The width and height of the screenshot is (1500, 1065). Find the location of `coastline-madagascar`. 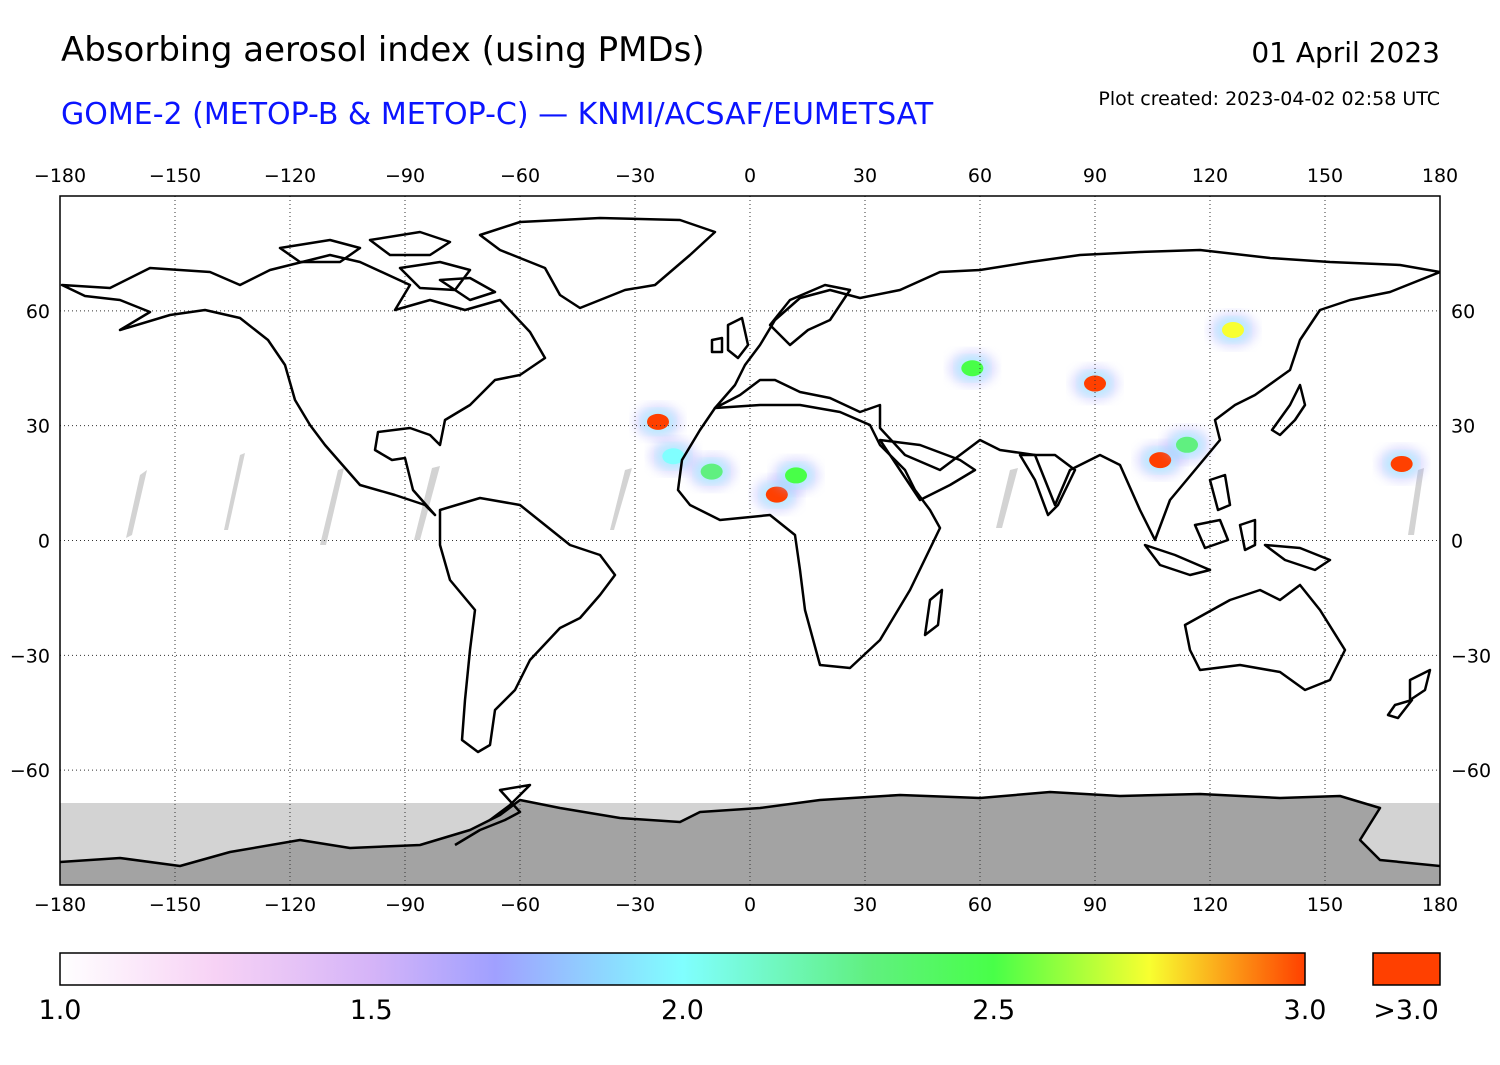

coastline-madagascar is located at coordinates (933, 612).